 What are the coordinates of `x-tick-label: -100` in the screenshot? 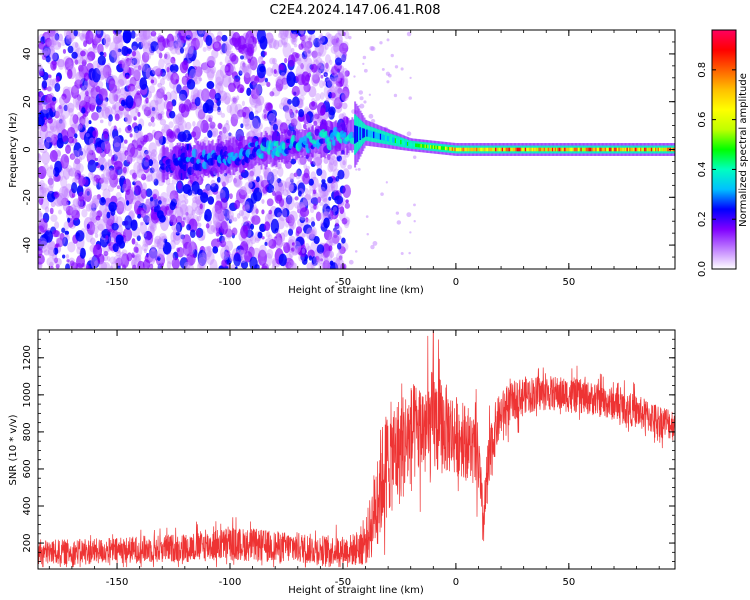 It's located at (230, 582).